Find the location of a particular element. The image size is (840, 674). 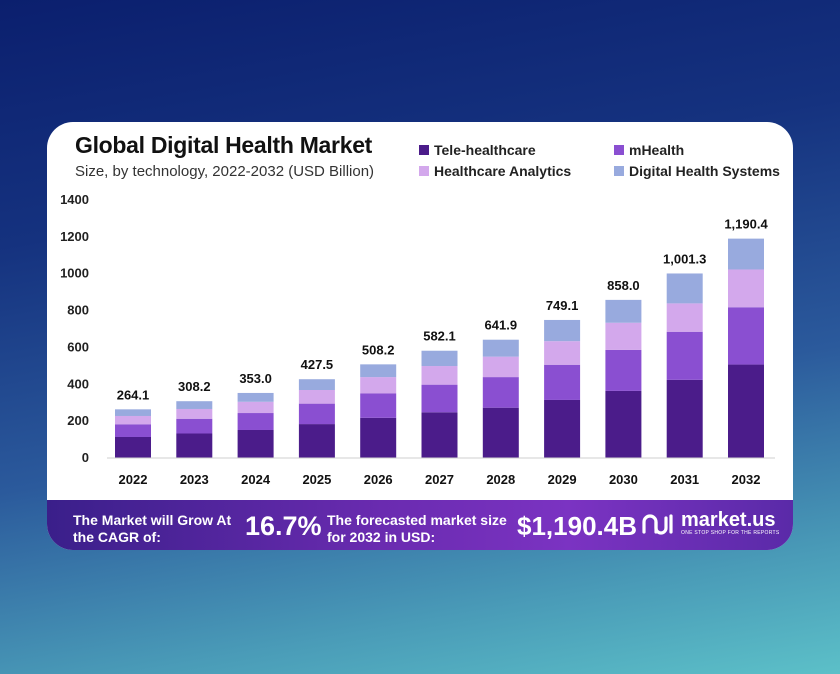

y-tick-label: 0 is located at coordinates (85, 457).